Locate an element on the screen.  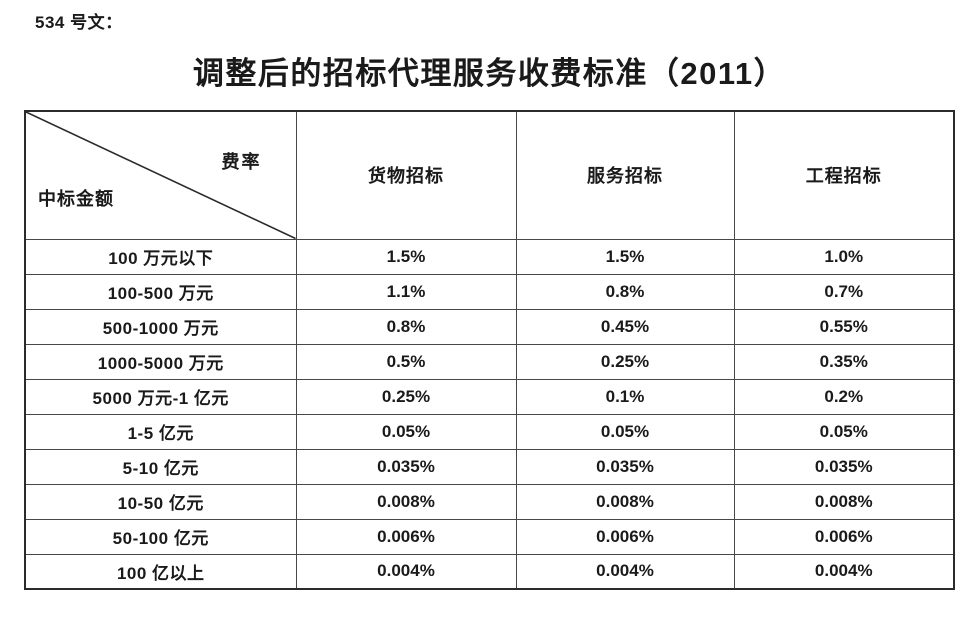
value-cell: 1.0% is located at coordinates (844, 256).